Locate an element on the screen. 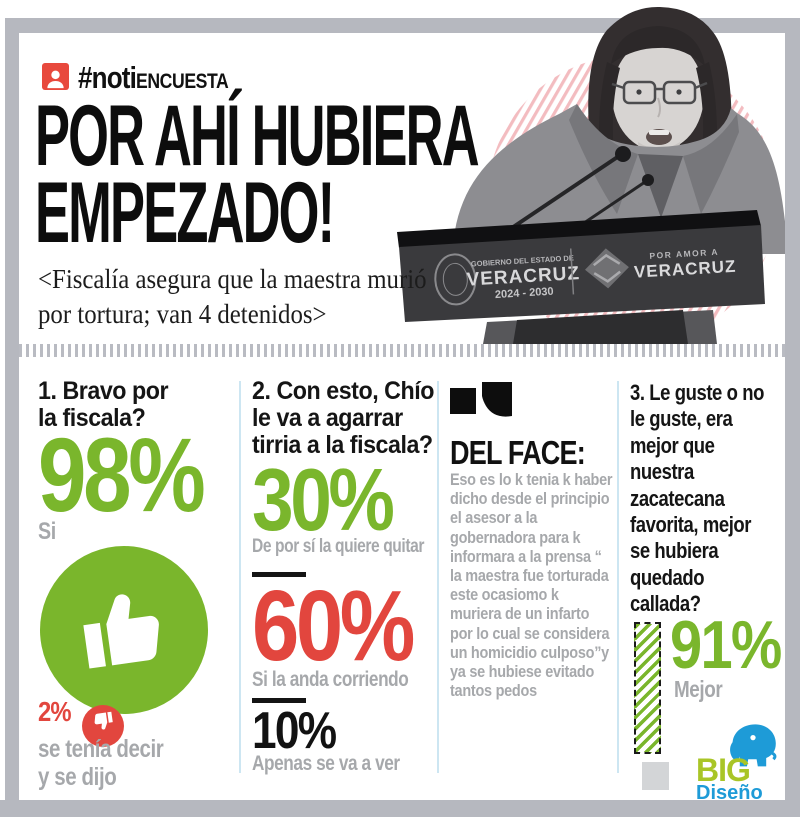 This screenshot has width=800, height=817. quote-icon is located at coordinates (481, 399).